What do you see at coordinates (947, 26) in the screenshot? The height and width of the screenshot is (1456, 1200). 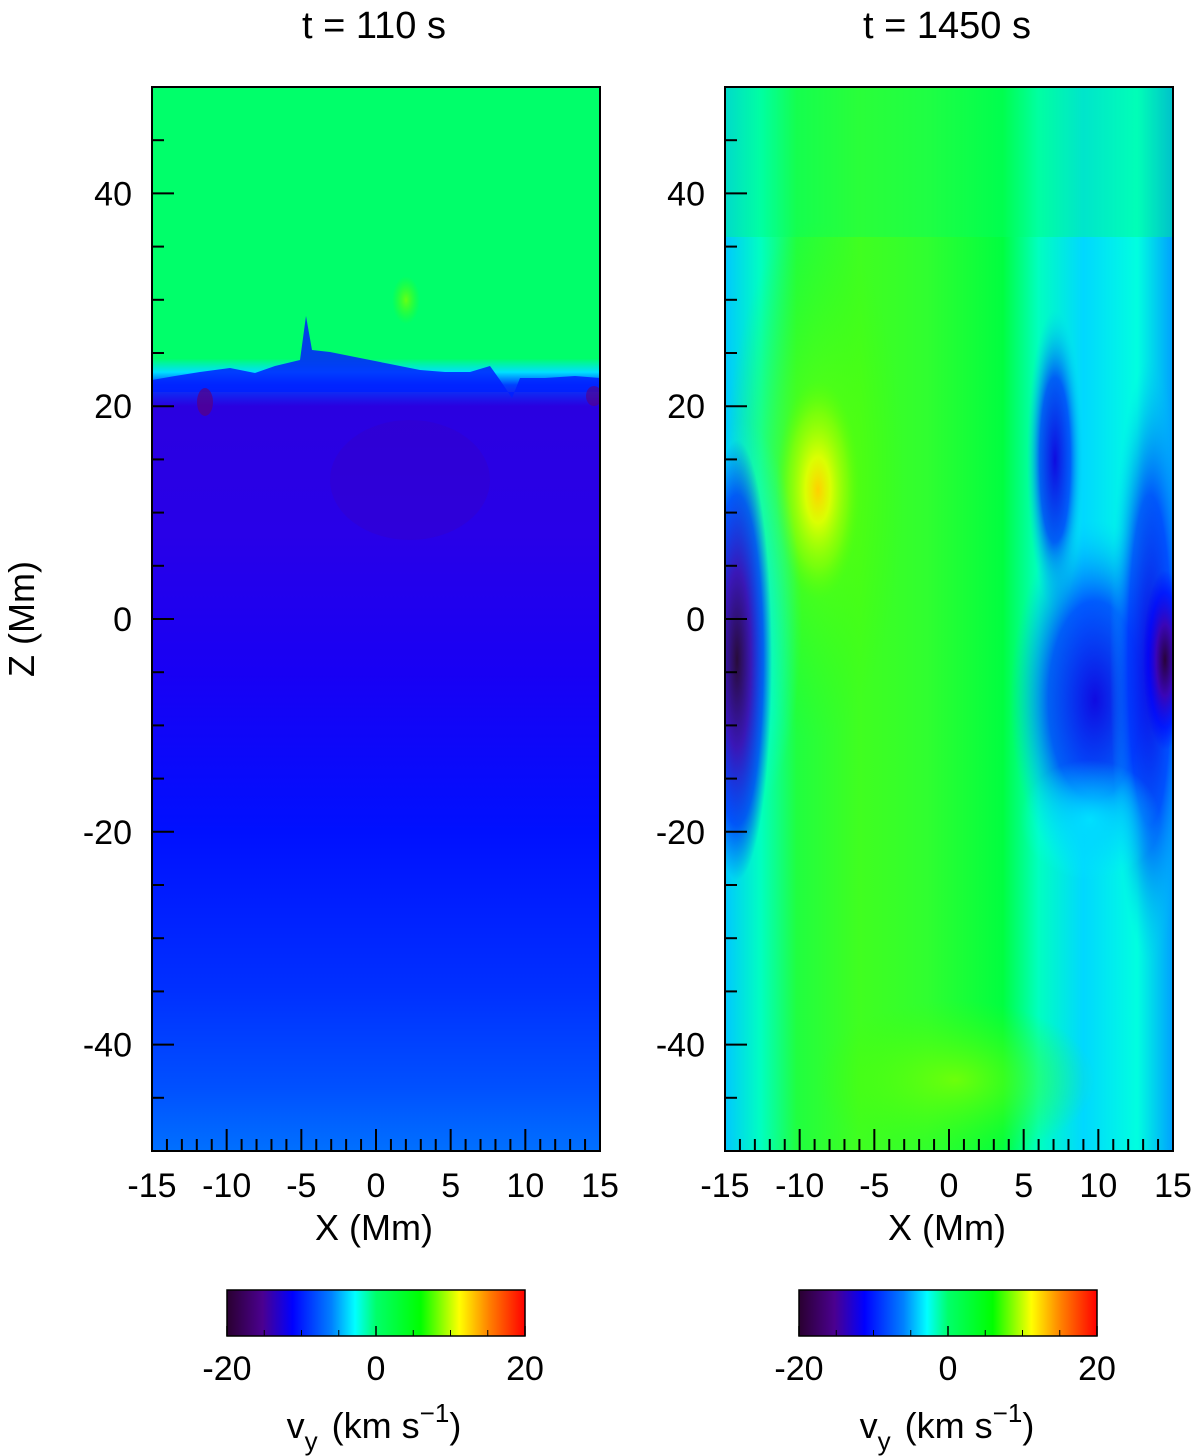 I see `panel-title: t = 1450 s` at bounding box center [947, 26].